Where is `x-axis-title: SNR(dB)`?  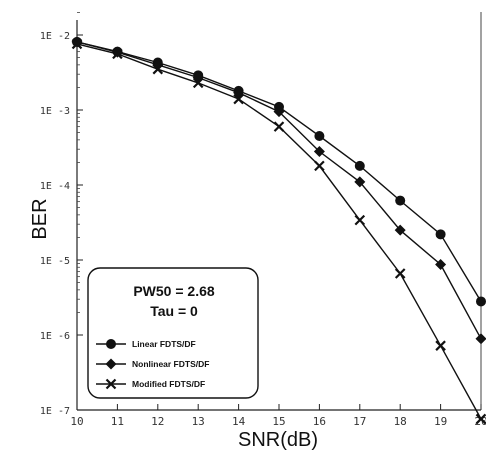
x-axis-title: SNR(dB) is located at coordinates (278, 440).